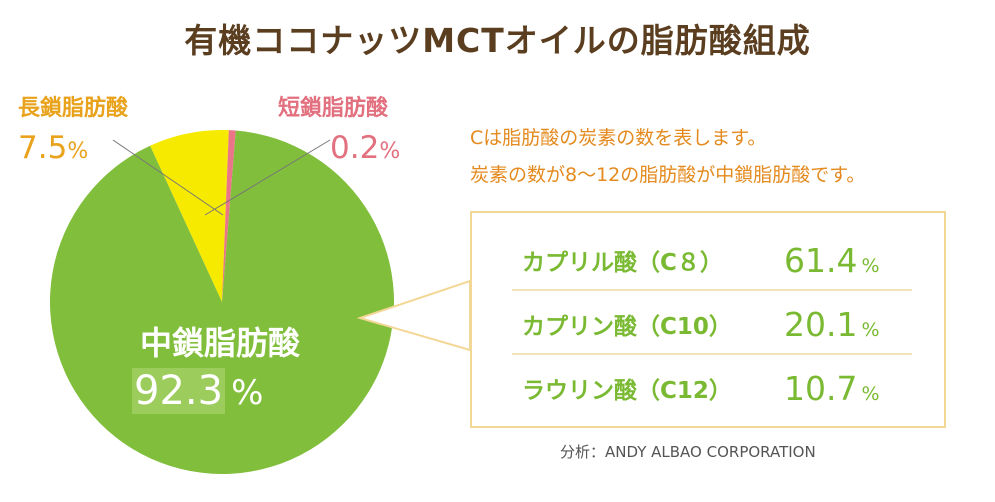 This screenshot has width=995, height=502. Describe the element at coordinates (78, 151) in the screenshot. I see `long-chain-pct: %` at that location.